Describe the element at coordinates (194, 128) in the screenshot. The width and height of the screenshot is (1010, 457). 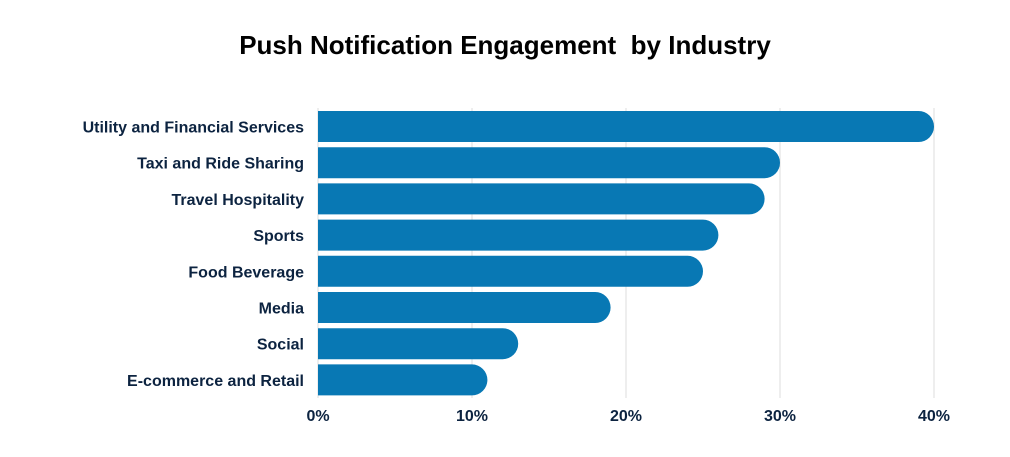
I see `category-label: Utility and Financial Services` at that location.